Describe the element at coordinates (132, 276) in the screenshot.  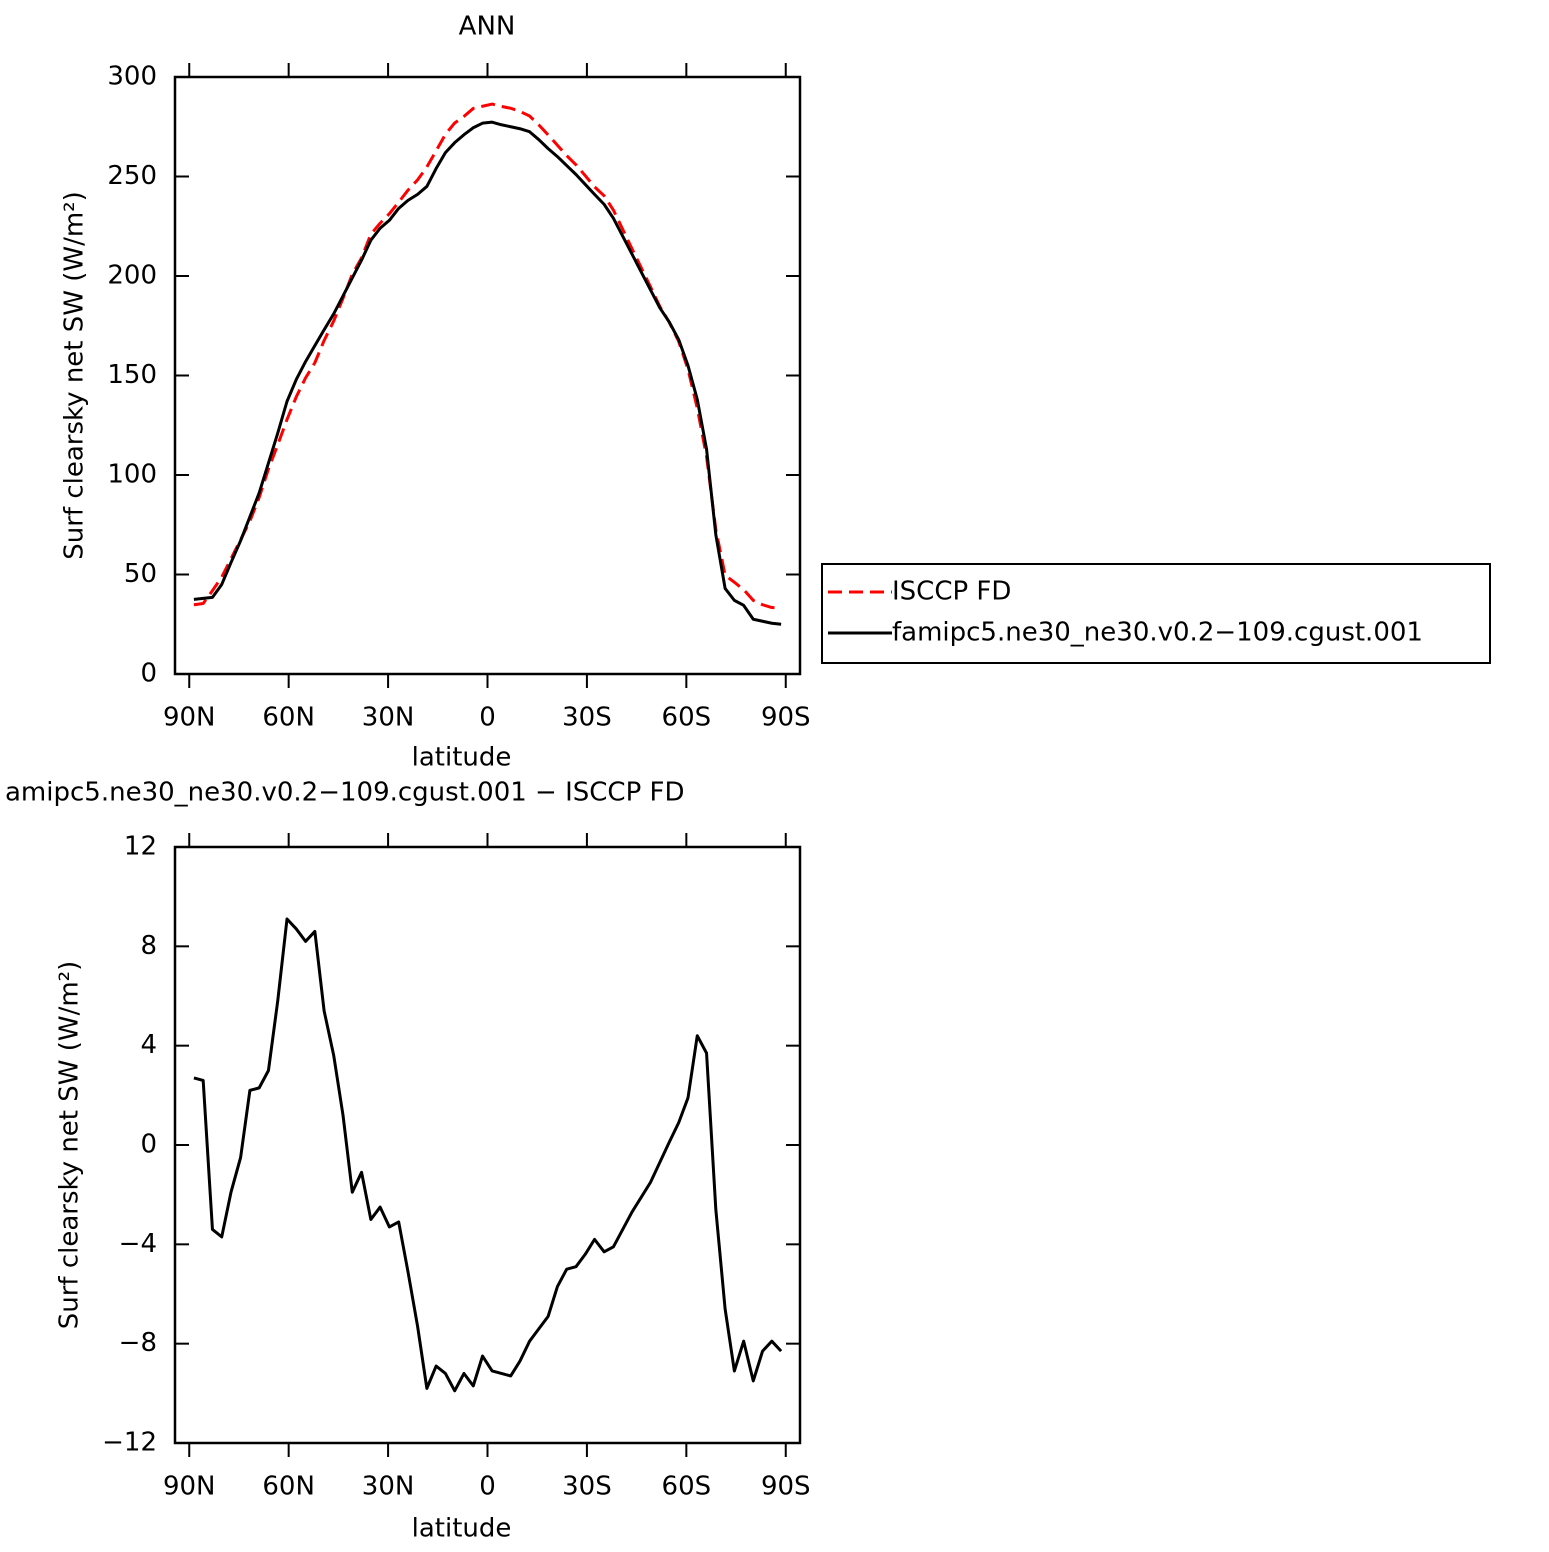
I see `y-tick-label: 200` at that location.